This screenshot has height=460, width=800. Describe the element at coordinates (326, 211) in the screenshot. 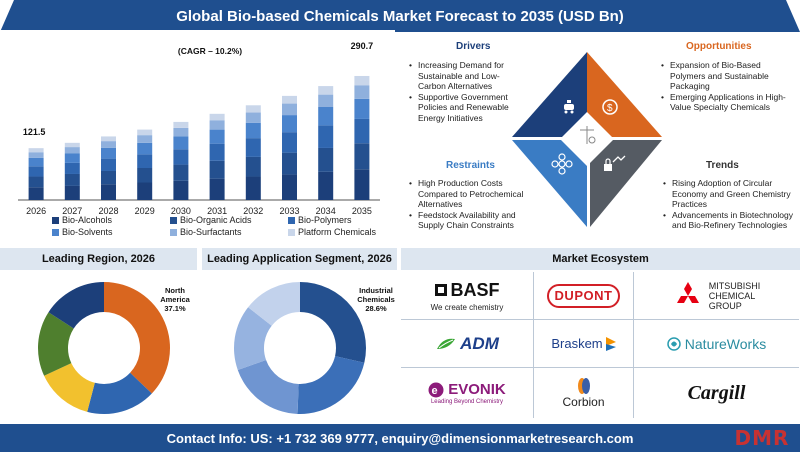

I see `x-tick-label: 2034` at that location.